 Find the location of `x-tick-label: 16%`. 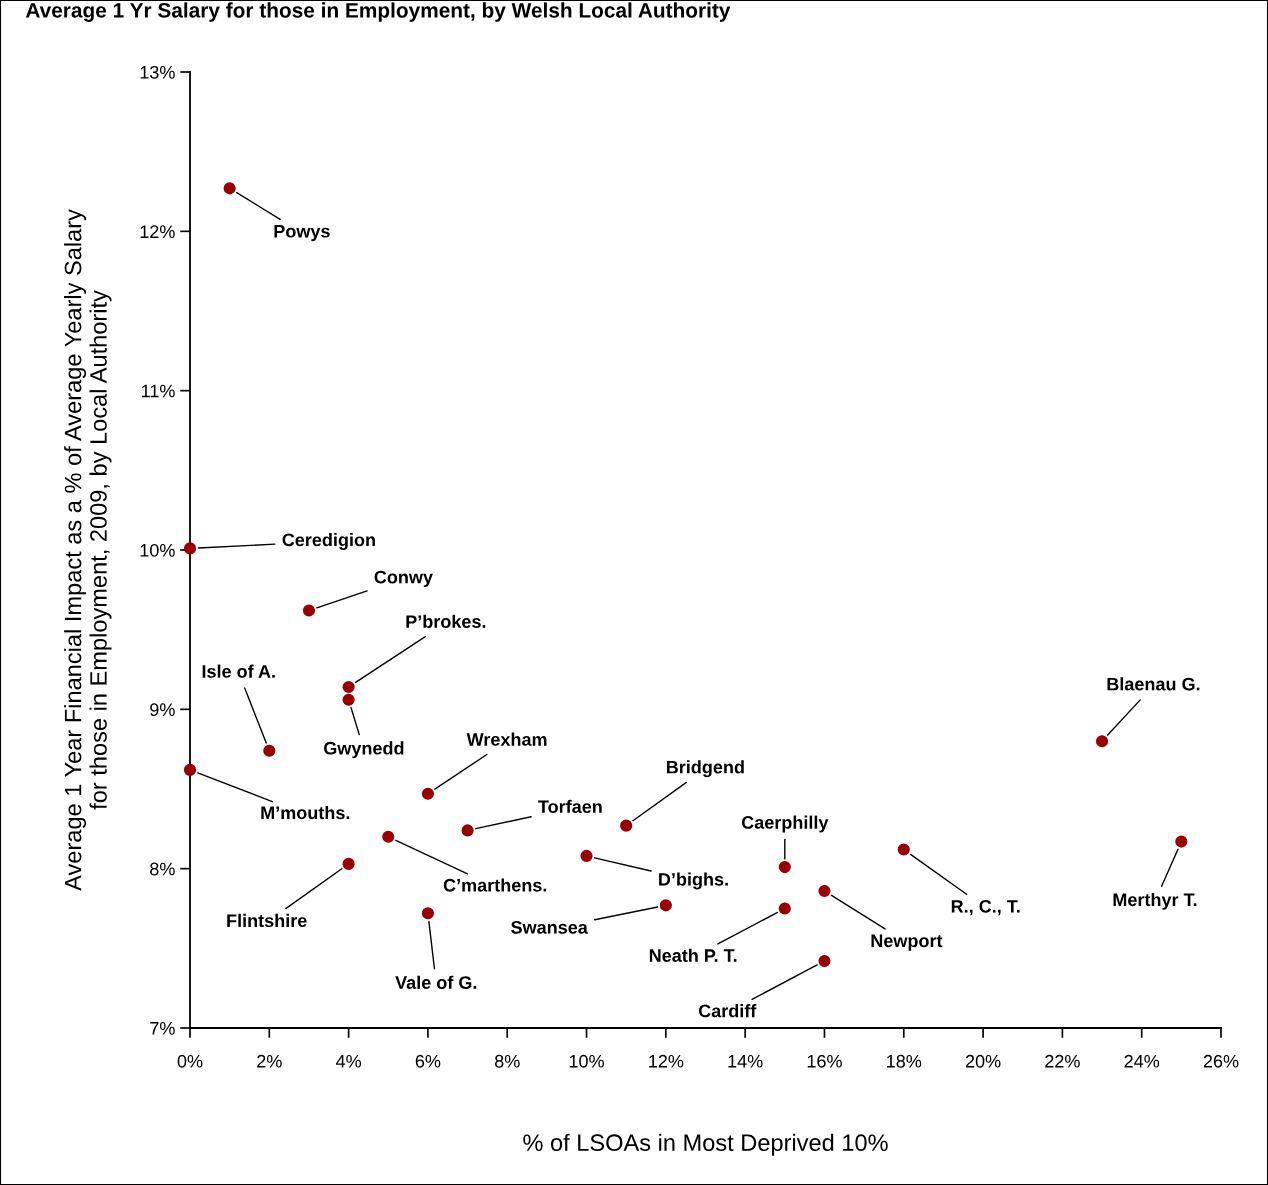

x-tick-label: 16% is located at coordinates (824, 1061).